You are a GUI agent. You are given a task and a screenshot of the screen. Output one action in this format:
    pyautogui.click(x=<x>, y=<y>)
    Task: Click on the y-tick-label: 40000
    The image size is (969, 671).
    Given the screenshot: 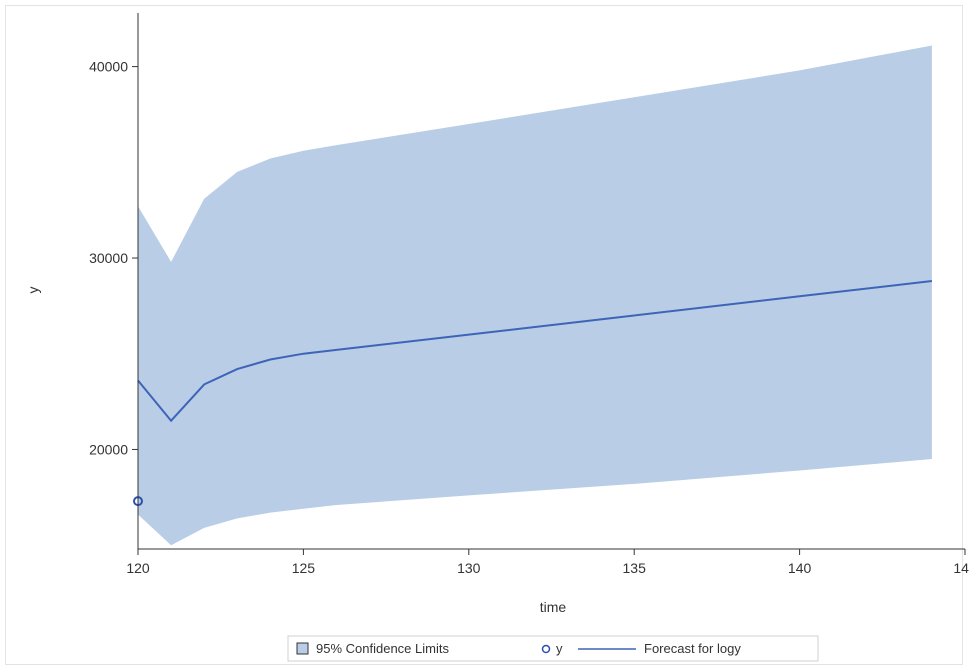 What is the action you would take?
    pyautogui.click(x=108, y=67)
    